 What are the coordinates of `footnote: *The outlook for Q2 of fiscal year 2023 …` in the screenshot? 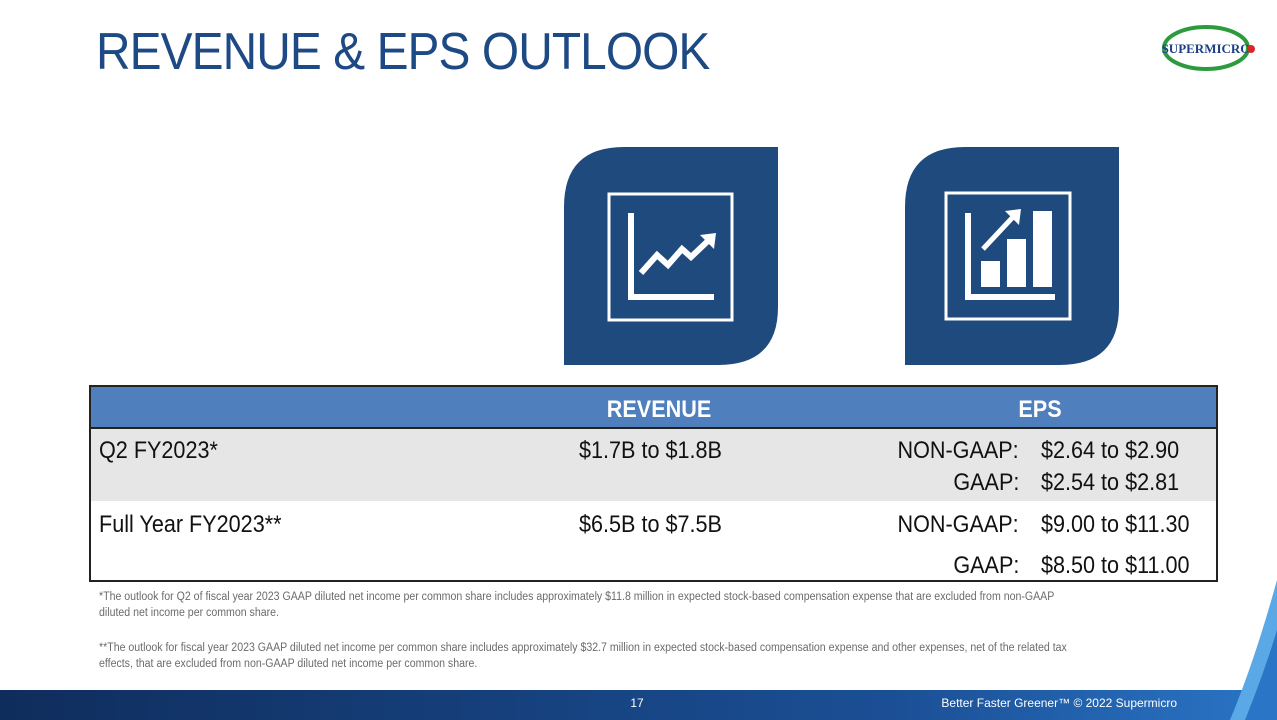 It's located at (577, 605).